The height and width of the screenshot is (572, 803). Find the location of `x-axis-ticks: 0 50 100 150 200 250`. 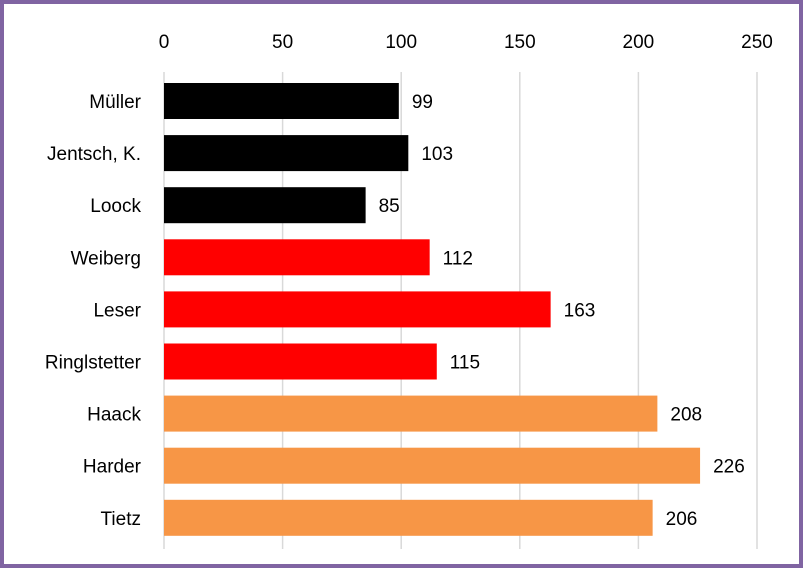

x-axis-ticks: 0 50 100 150 200 250 is located at coordinates (466, 42).